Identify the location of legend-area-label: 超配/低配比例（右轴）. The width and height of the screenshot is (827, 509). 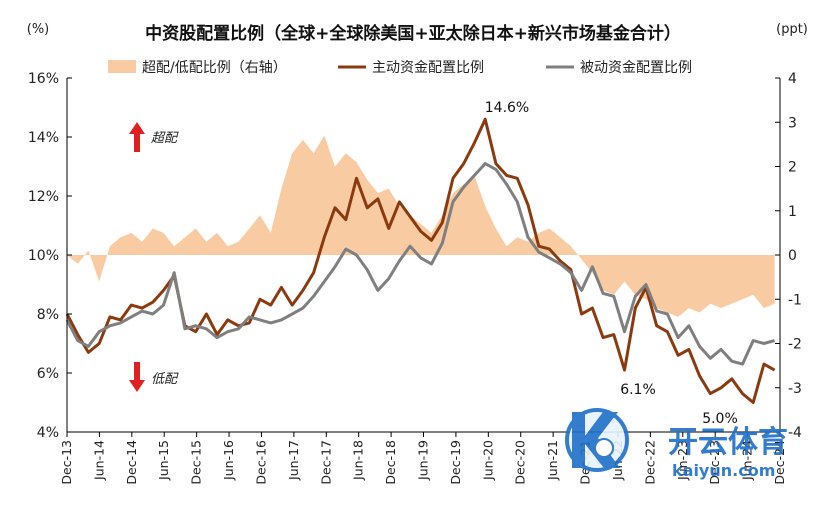
(214, 68).